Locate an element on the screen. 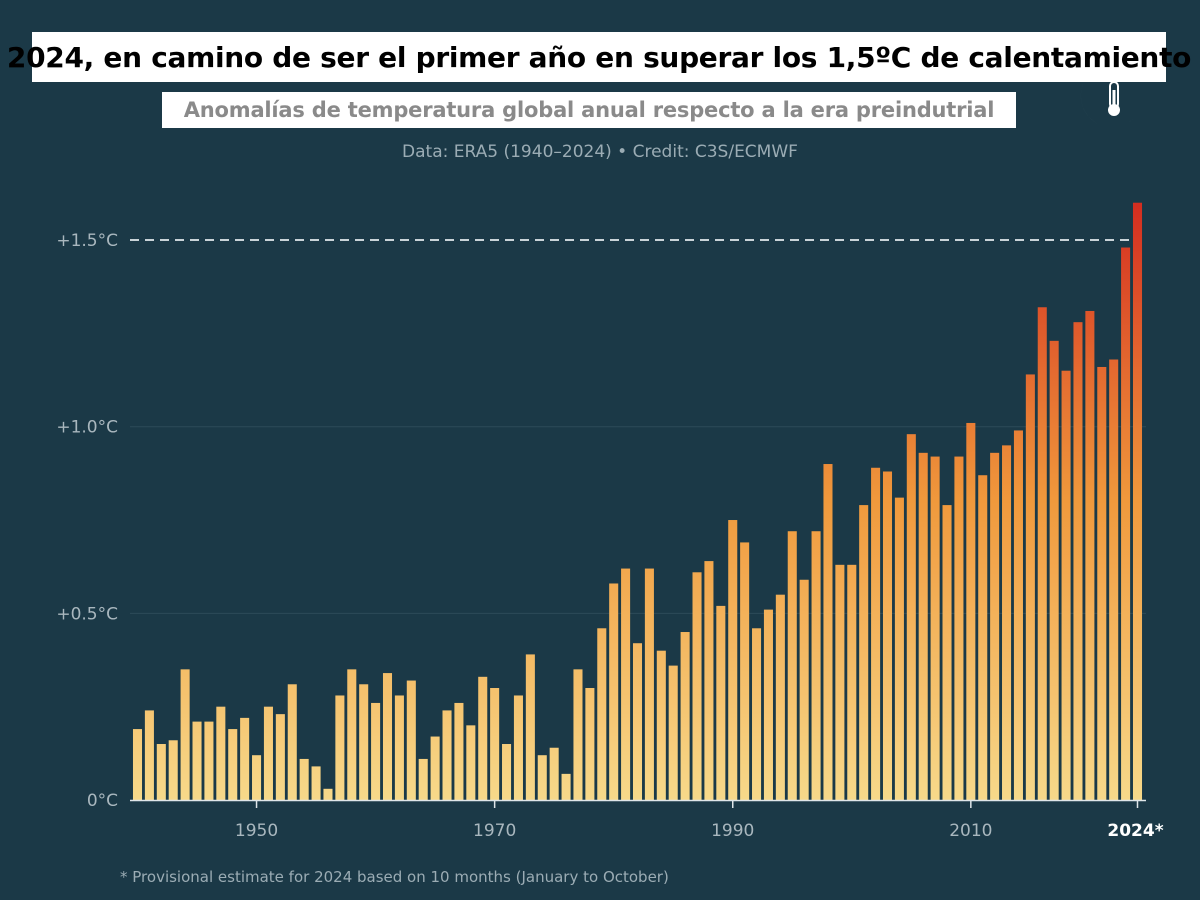 The height and width of the screenshot is (900, 1200). bar-2009 is located at coordinates (959, 628).